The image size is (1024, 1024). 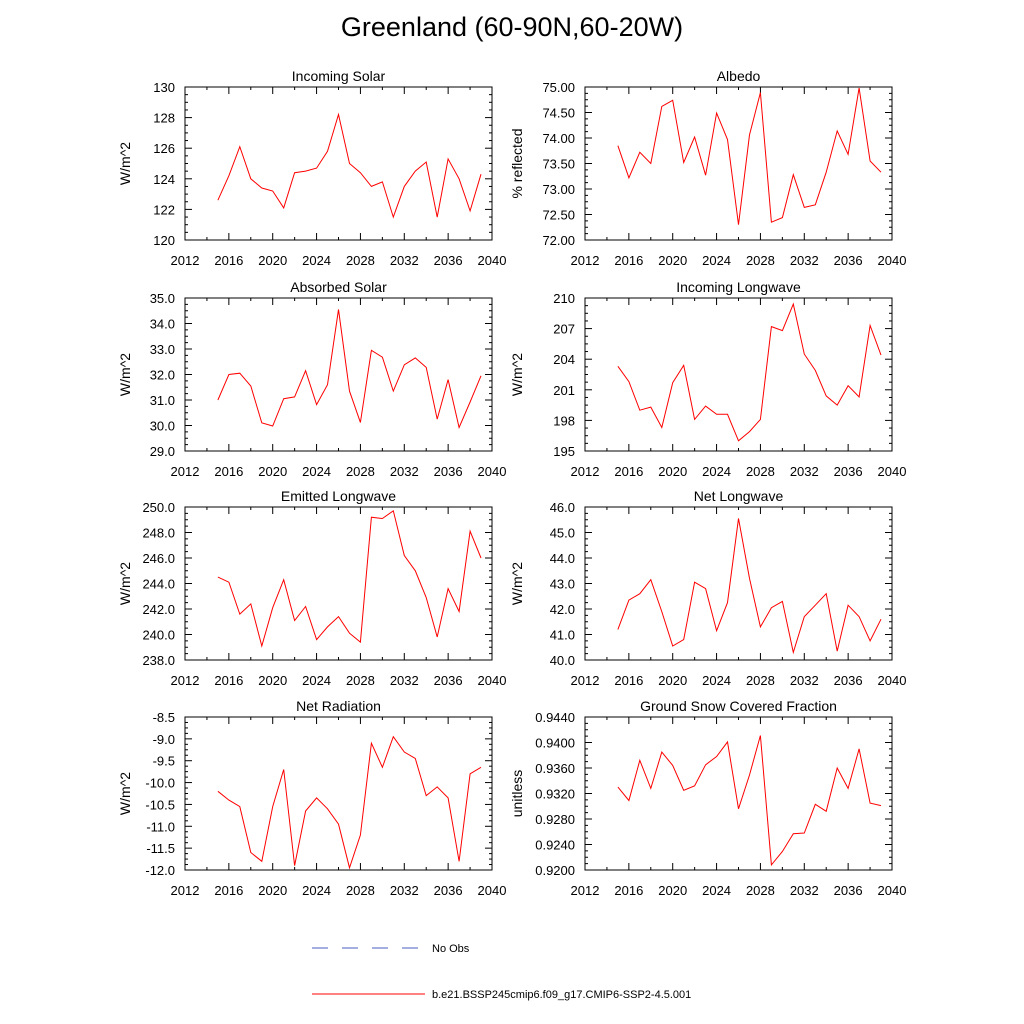 What do you see at coordinates (517, 793) in the screenshot?
I see `y-axis-label: unitless` at bounding box center [517, 793].